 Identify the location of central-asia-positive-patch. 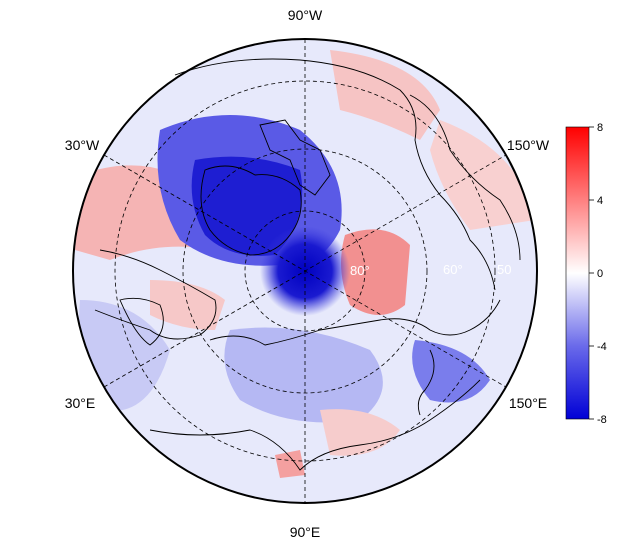
(360, 432).